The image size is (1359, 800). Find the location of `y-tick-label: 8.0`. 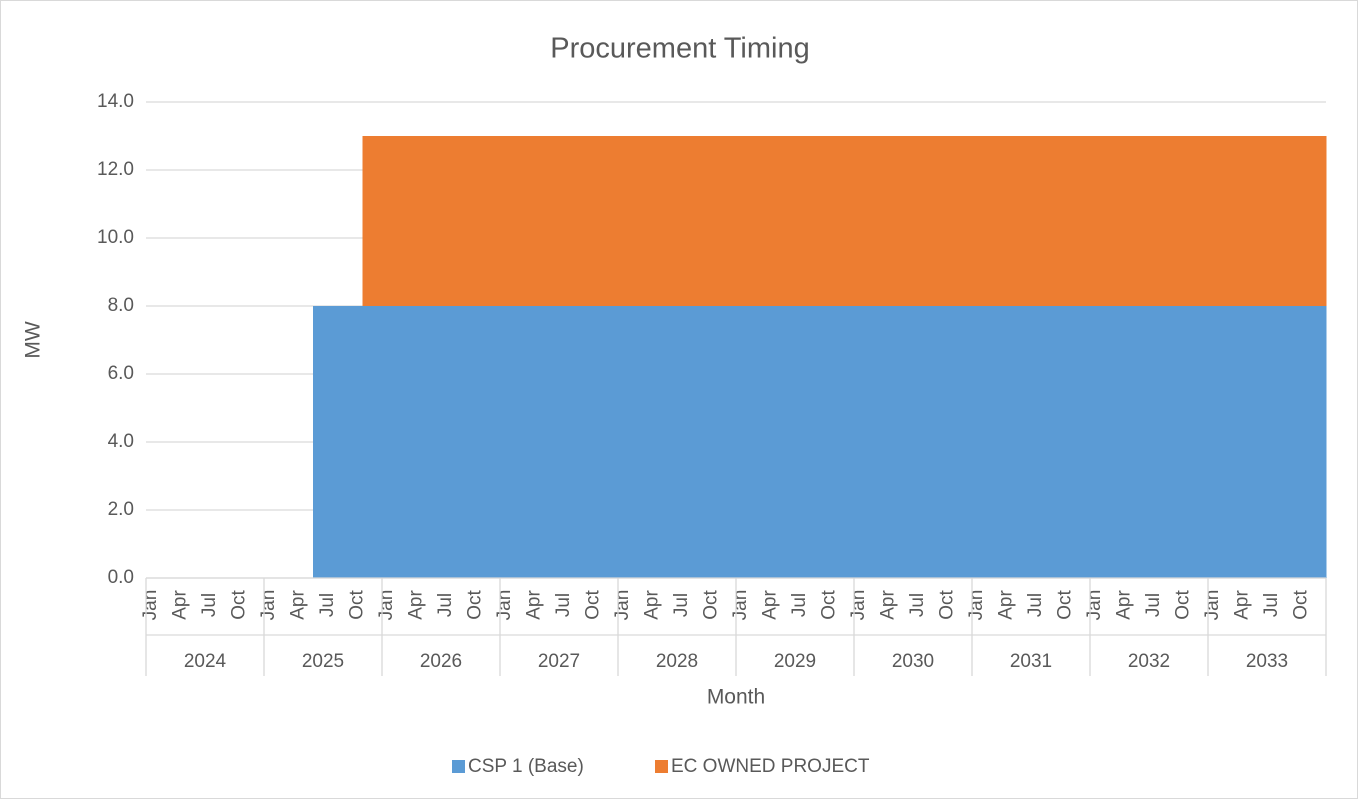

y-tick-label: 8.0 is located at coordinates (121, 305).